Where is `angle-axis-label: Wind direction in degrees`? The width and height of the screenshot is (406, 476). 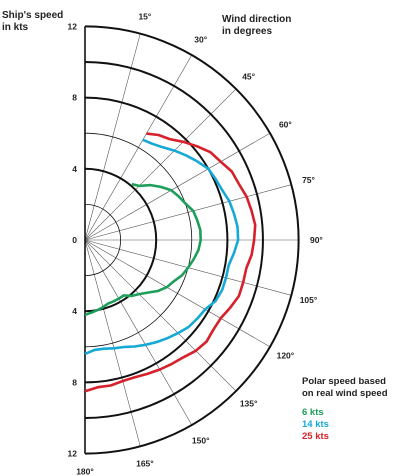
angle-axis-label: Wind direction in degrees is located at coordinates (258, 25).